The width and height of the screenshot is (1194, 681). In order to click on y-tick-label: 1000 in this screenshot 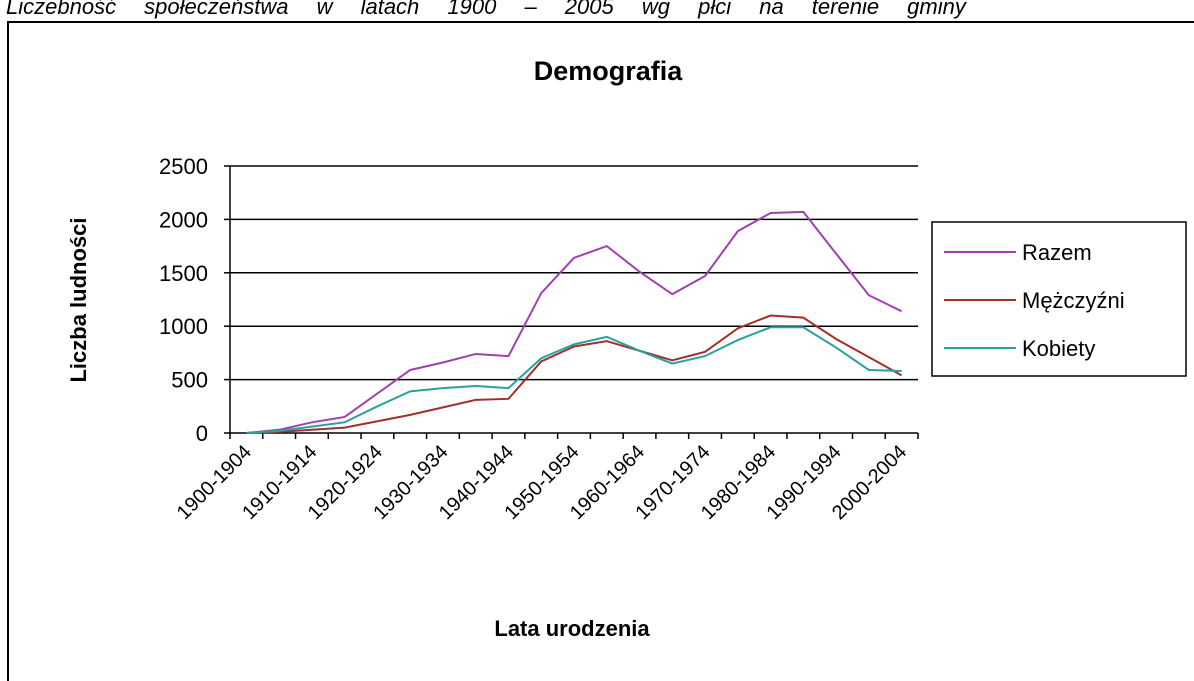, I will do `click(183, 326)`.